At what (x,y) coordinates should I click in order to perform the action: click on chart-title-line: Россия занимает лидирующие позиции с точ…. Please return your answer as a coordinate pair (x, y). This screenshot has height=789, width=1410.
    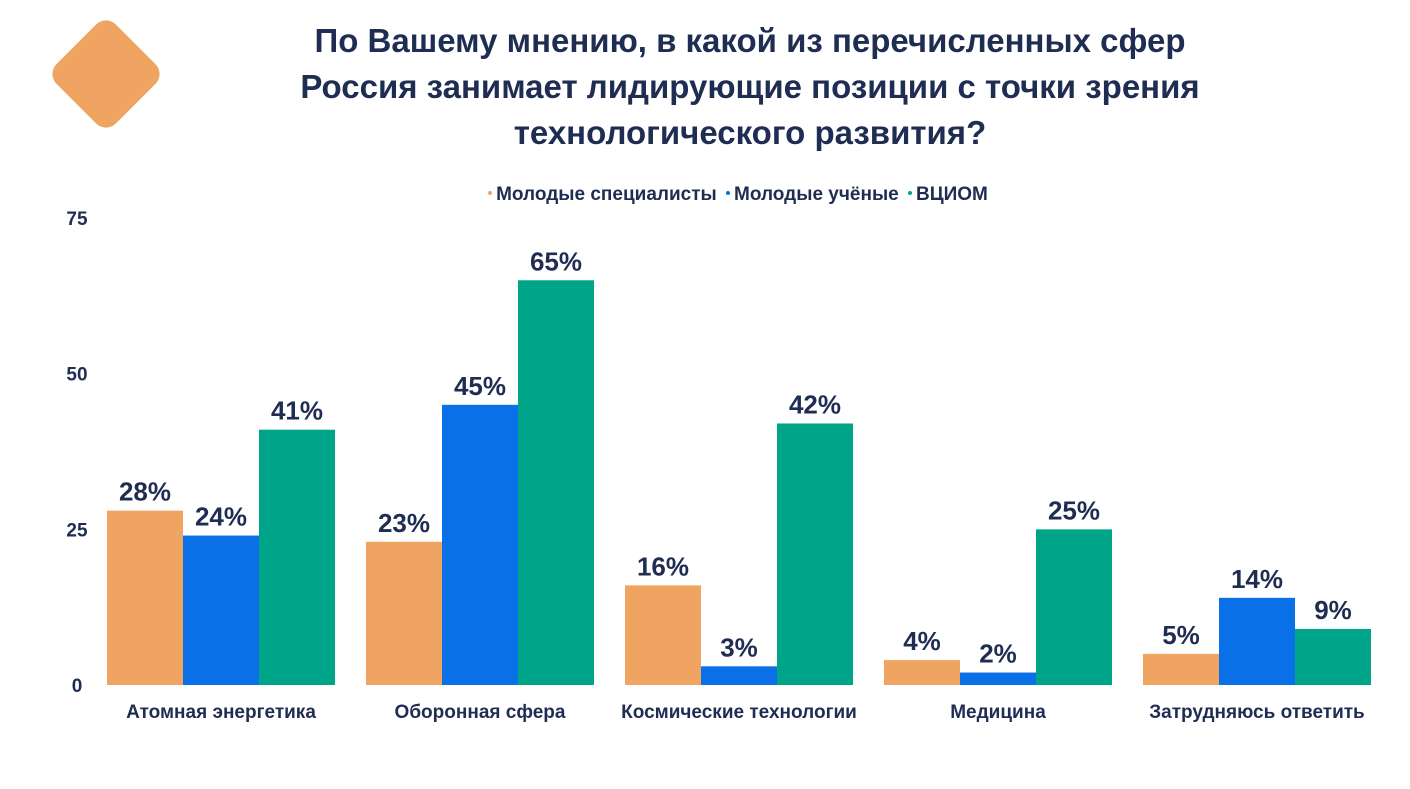
    Looking at the image, I should click on (750, 86).